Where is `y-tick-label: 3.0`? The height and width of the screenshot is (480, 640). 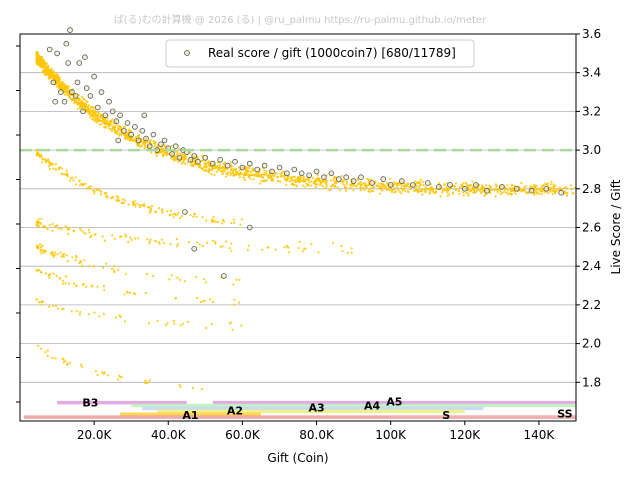 y-tick-label: 3.0 is located at coordinates (591, 150).